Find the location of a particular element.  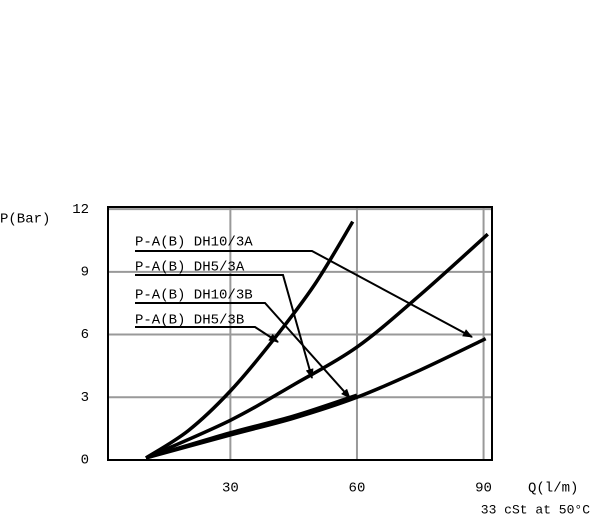

x-tick-label: 60 is located at coordinates (357, 489).